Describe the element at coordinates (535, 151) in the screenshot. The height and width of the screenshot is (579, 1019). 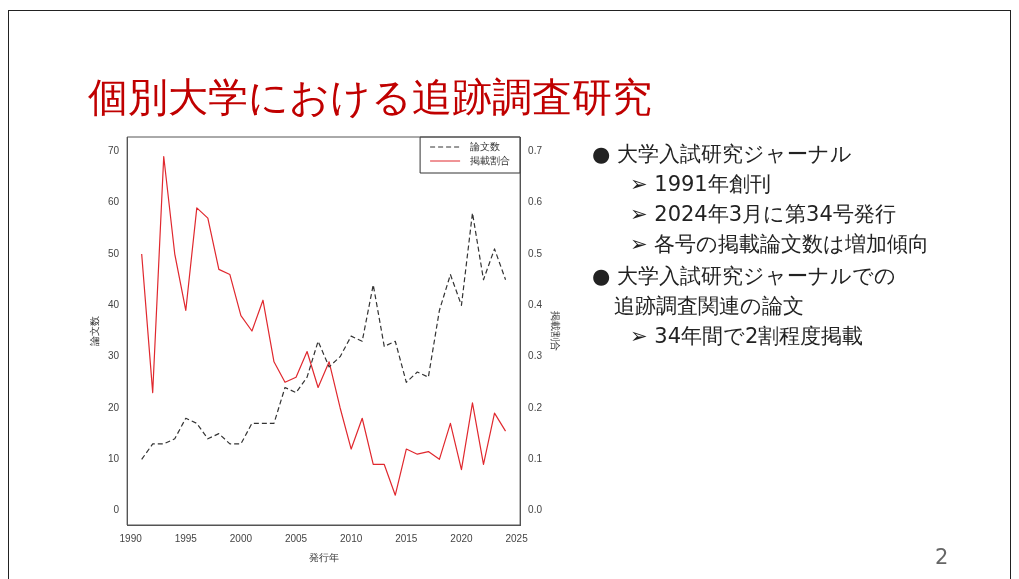
I see `y2-tick-label: 0.7` at that location.